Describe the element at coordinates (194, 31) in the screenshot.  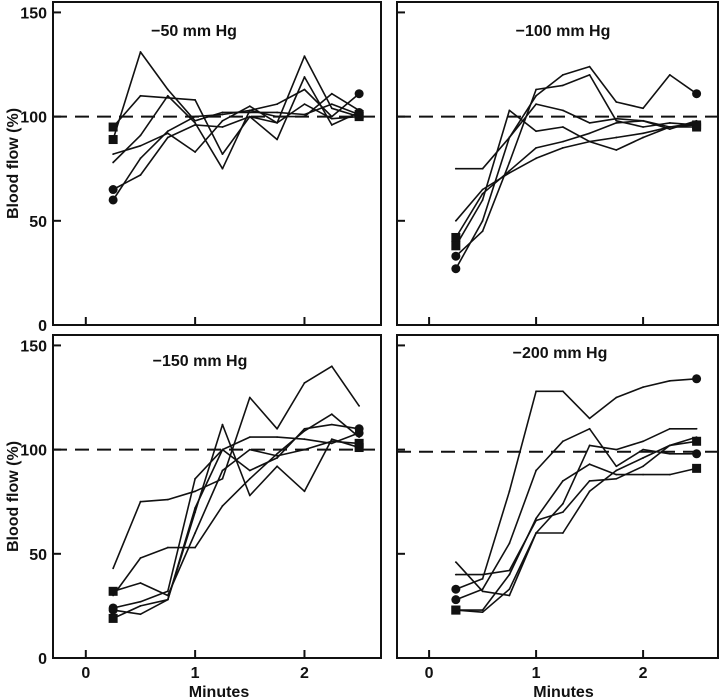
I see `panel-title: −50 mm Hg` at that location.